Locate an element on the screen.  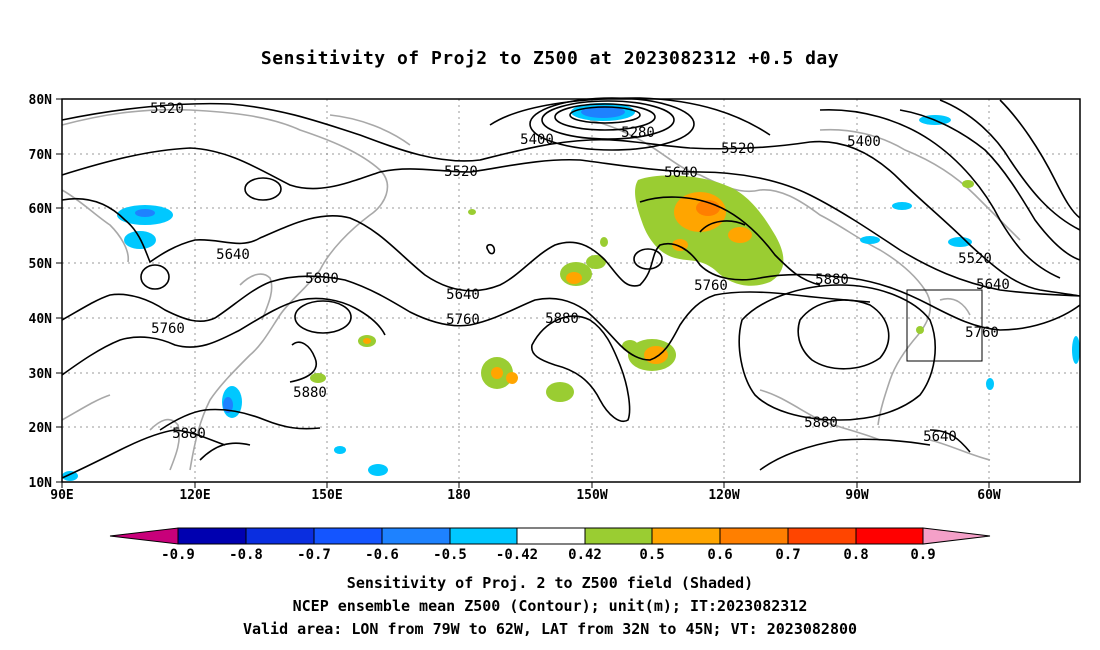
colorbar-left-arrow is located at coordinates (144, 536).